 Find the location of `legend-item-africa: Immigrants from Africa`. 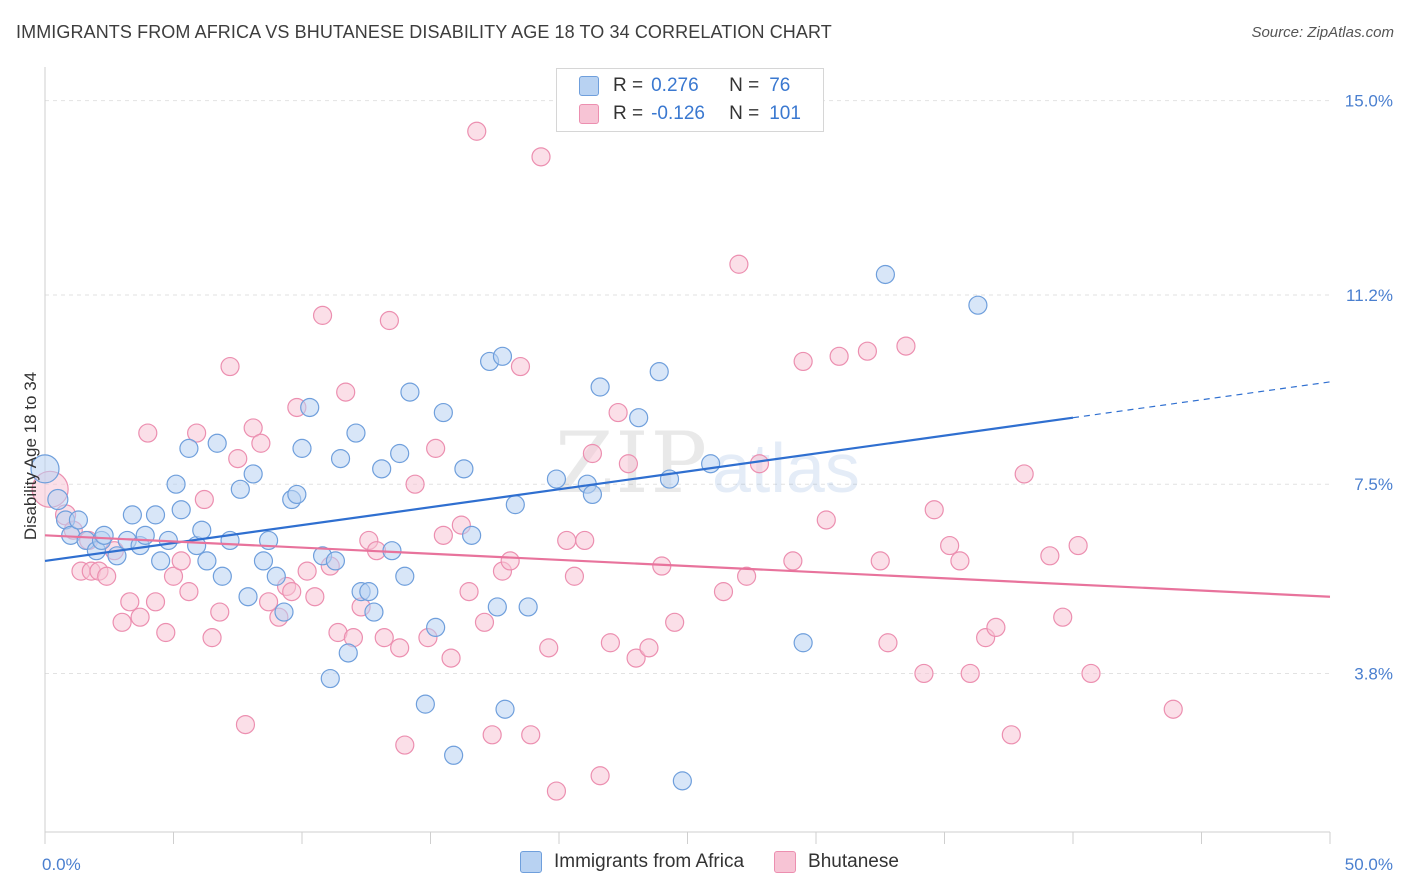

legend-item-africa: Immigrants from Africa is located at coordinates (632, 862).